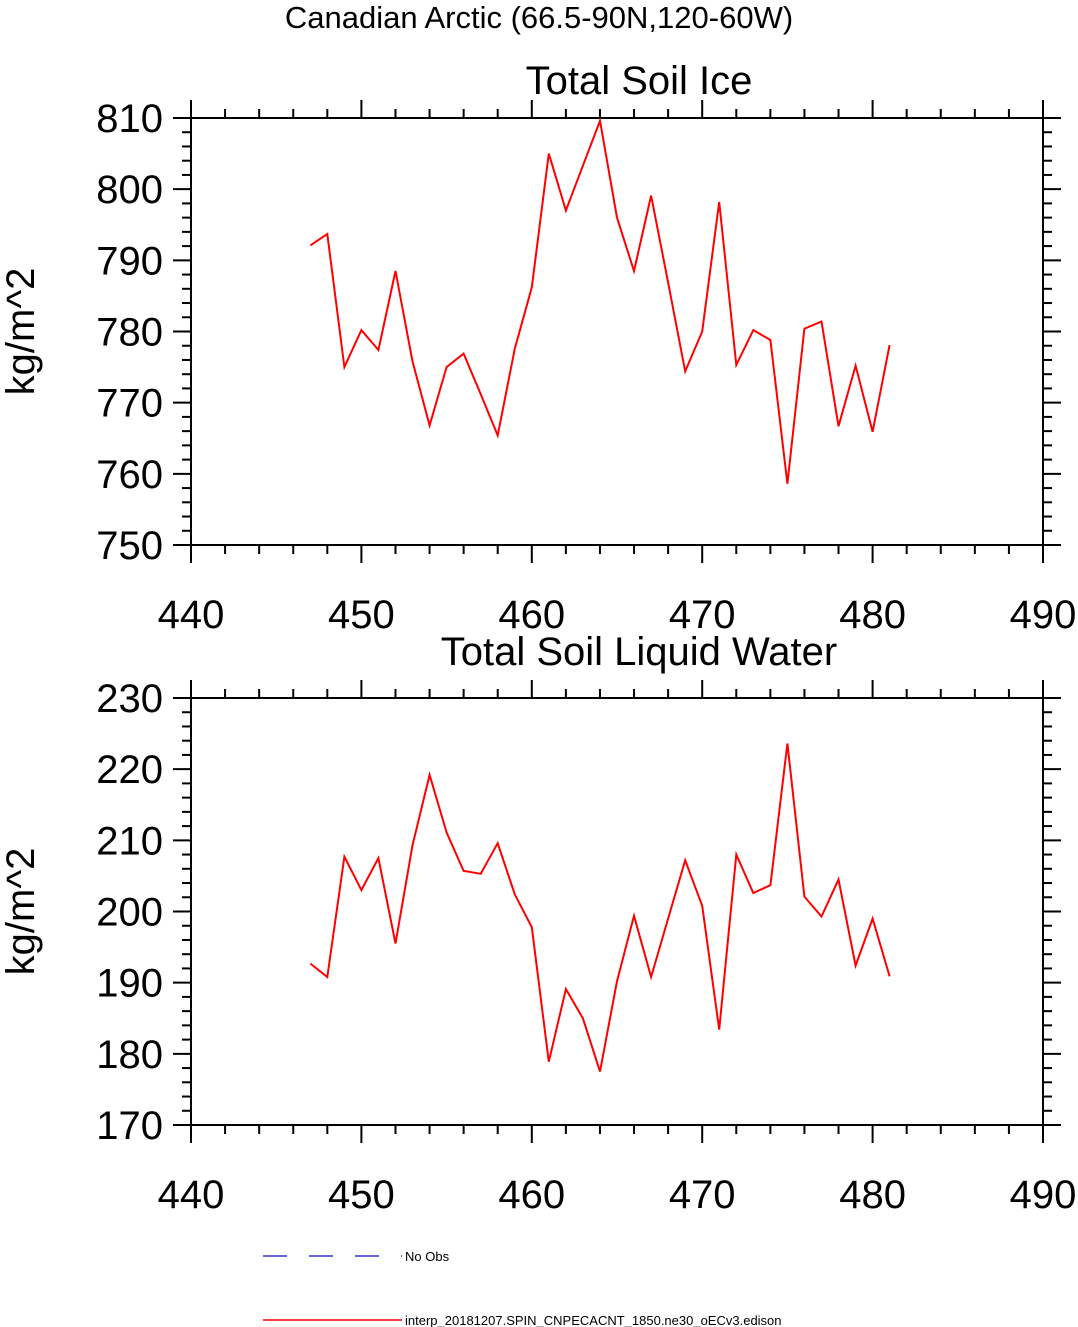  Describe the element at coordinates (129, 841) in the screenshot. I see `y-tick-label: 210` at that location.